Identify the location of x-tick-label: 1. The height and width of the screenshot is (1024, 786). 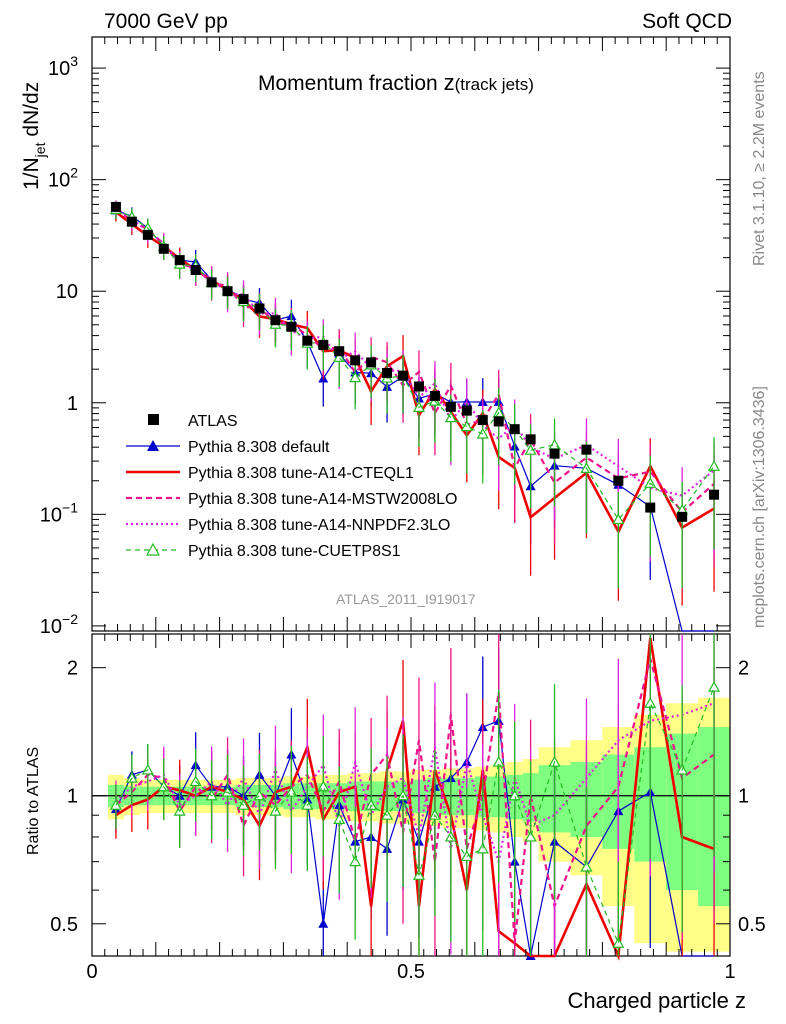
(729, 972).